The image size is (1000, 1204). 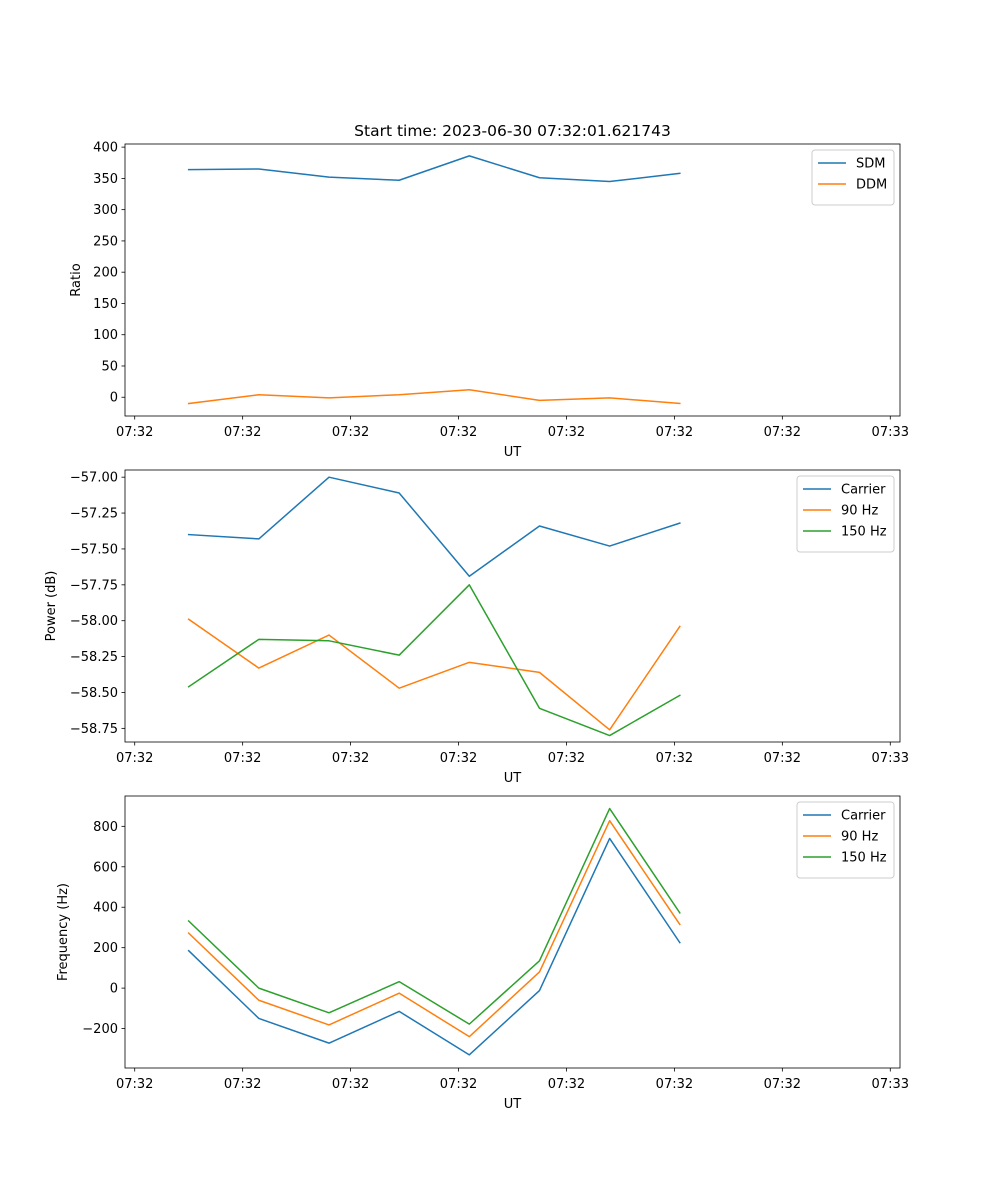 What do you see at coordinates (512, 131) in the screenshot?
I see `chart-title: Start time: 2023-06-30 07:32:01.621743` at bounding box center [512, 131].